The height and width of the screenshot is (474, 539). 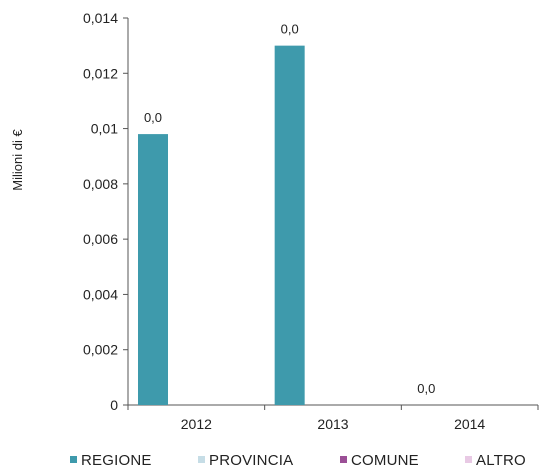 I want to click on legend-label: PROVINCIA, so click(x=251, y=460).